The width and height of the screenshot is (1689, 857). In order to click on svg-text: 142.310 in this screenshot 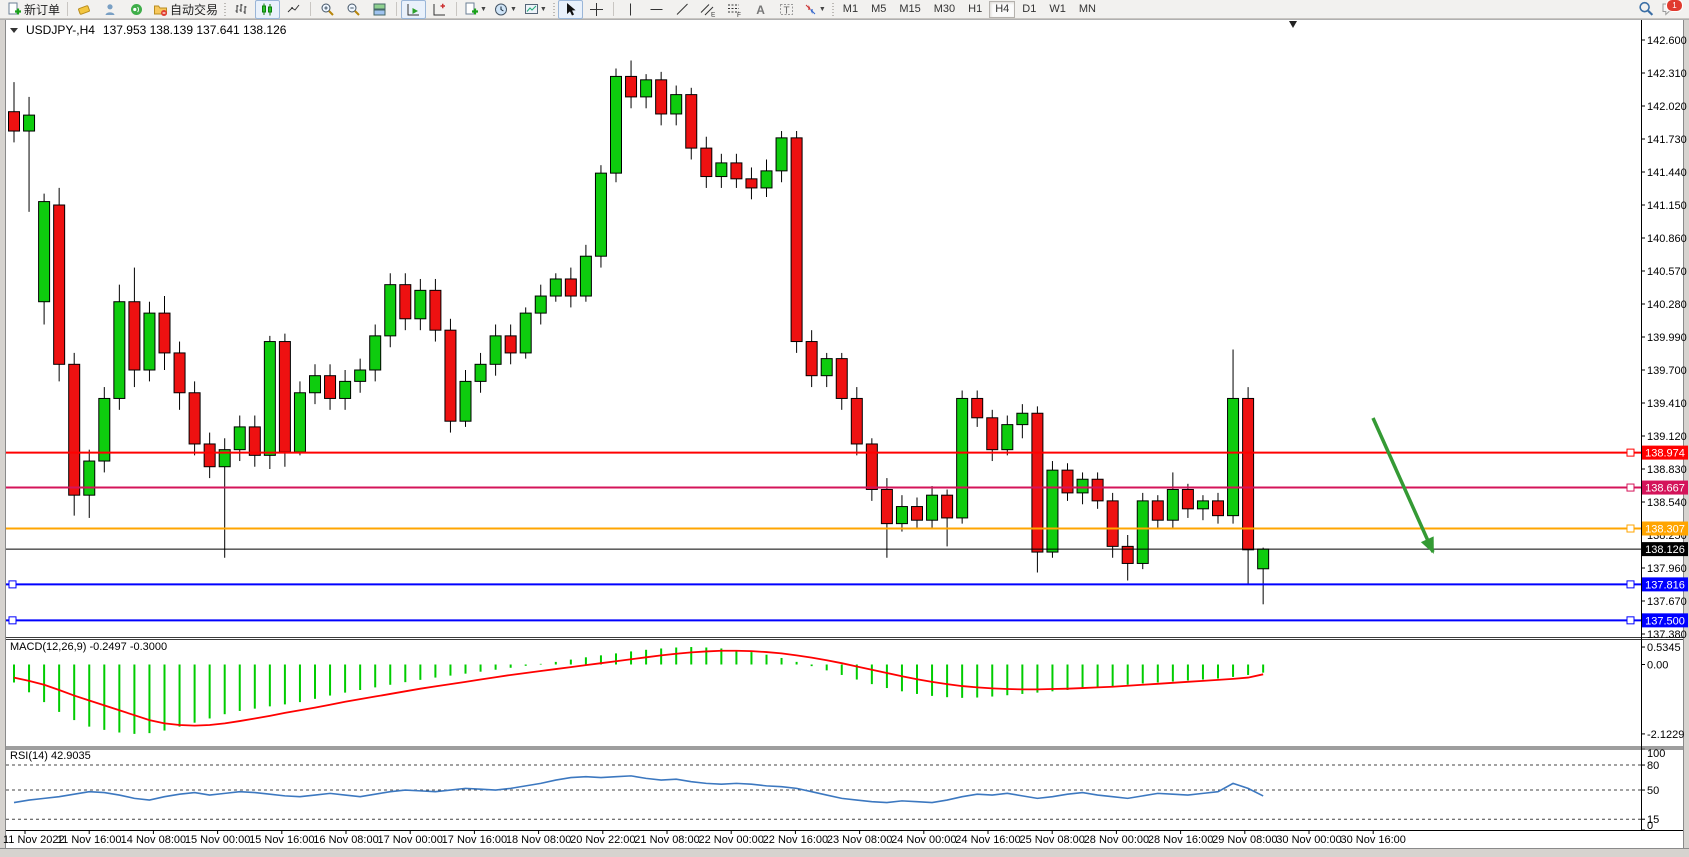, I will do `click(1667, 74)`.